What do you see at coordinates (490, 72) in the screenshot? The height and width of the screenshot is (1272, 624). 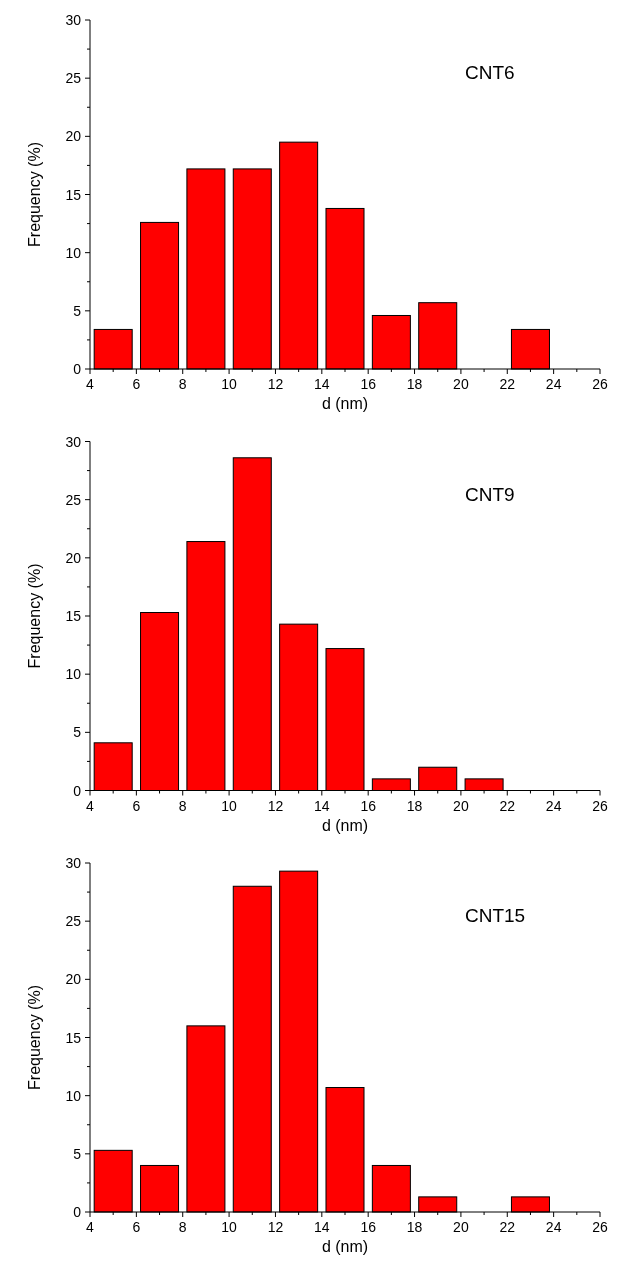 I see `annotation: CNT6` at bounding box center [490, 72].